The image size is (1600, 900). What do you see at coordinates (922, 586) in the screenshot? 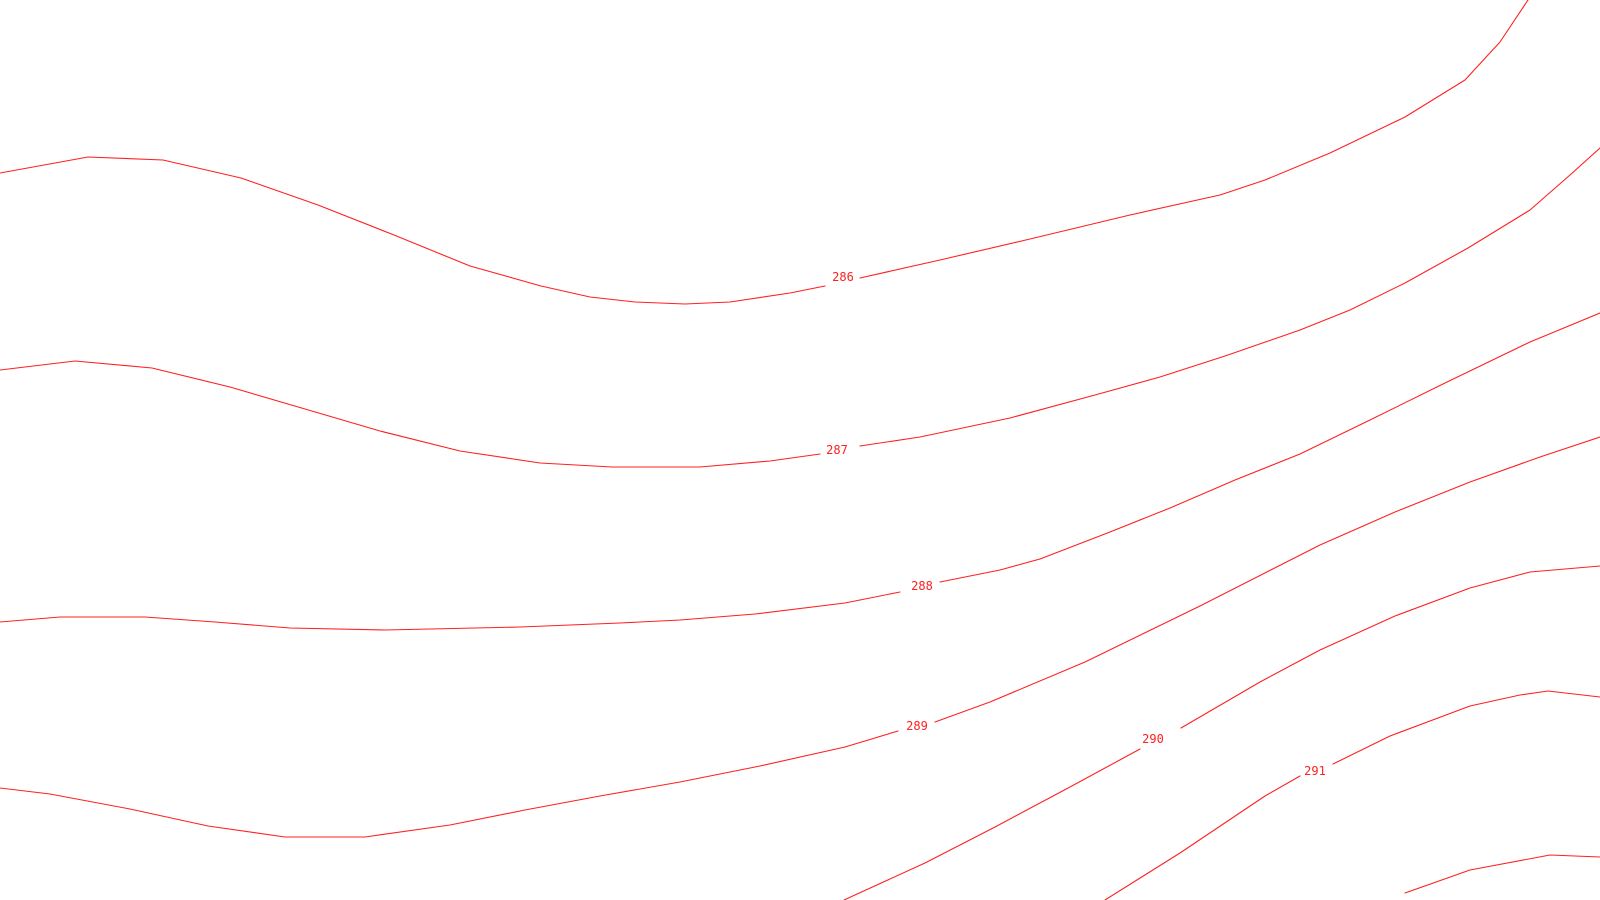
I see `contour-label-288: 288` at bounding box center [922, 586].